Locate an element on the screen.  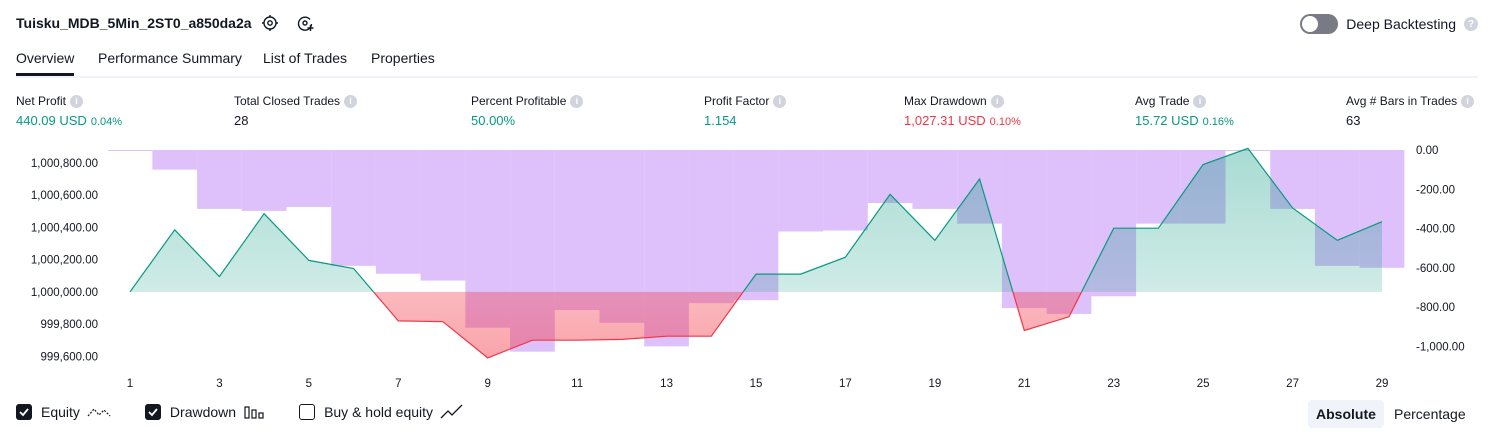
deep-backtesting-toggle is located at coordinates (1319, 24).